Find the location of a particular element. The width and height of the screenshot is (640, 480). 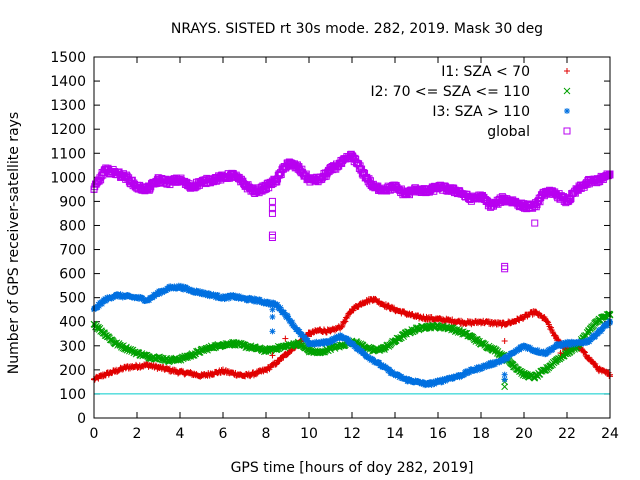

y-tick-label: 800 is located at coordinates (72, 226).